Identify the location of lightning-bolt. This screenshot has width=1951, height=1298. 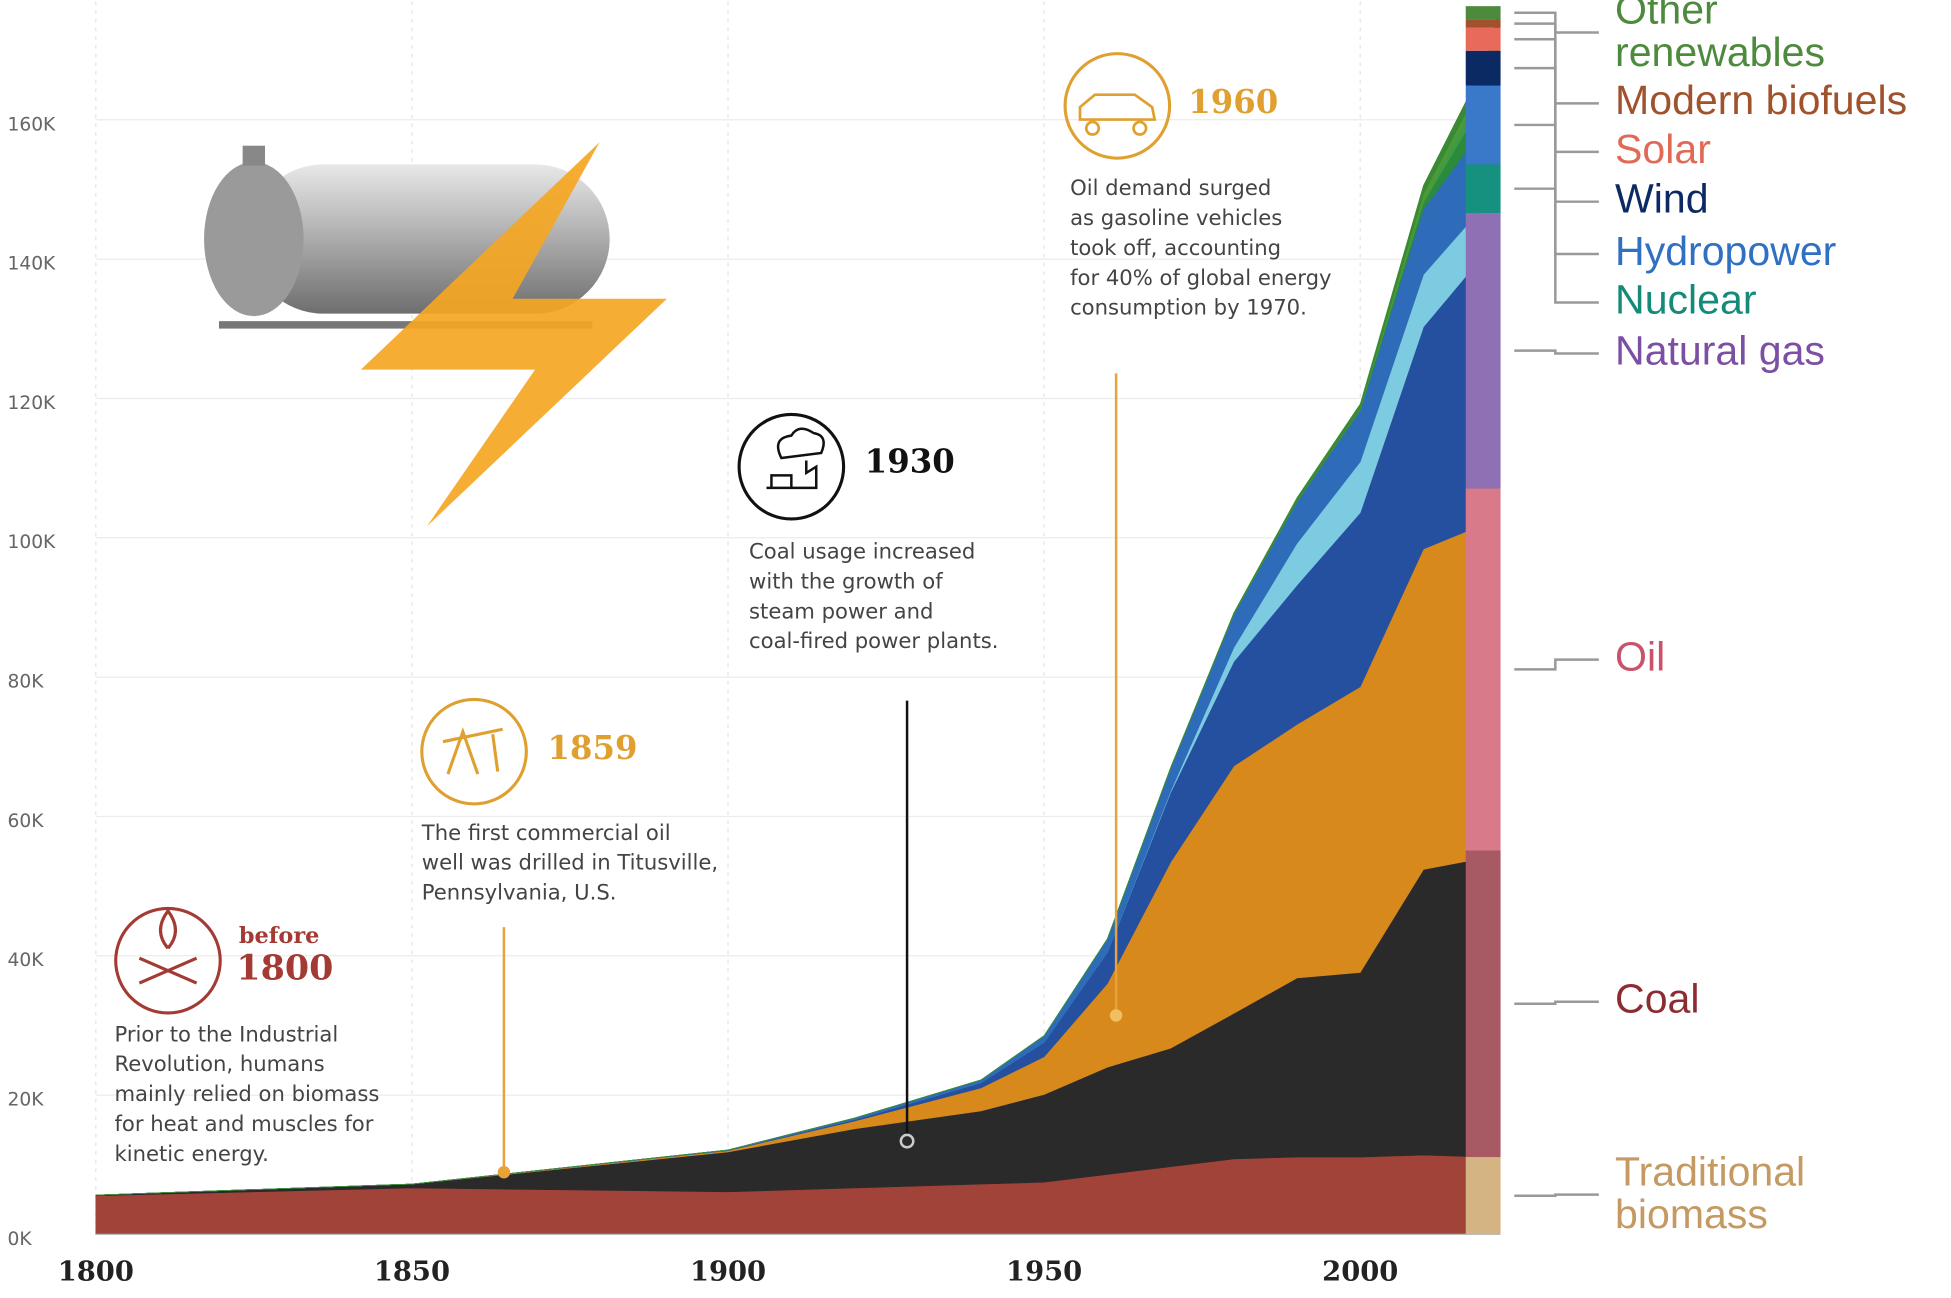
(513, 334).